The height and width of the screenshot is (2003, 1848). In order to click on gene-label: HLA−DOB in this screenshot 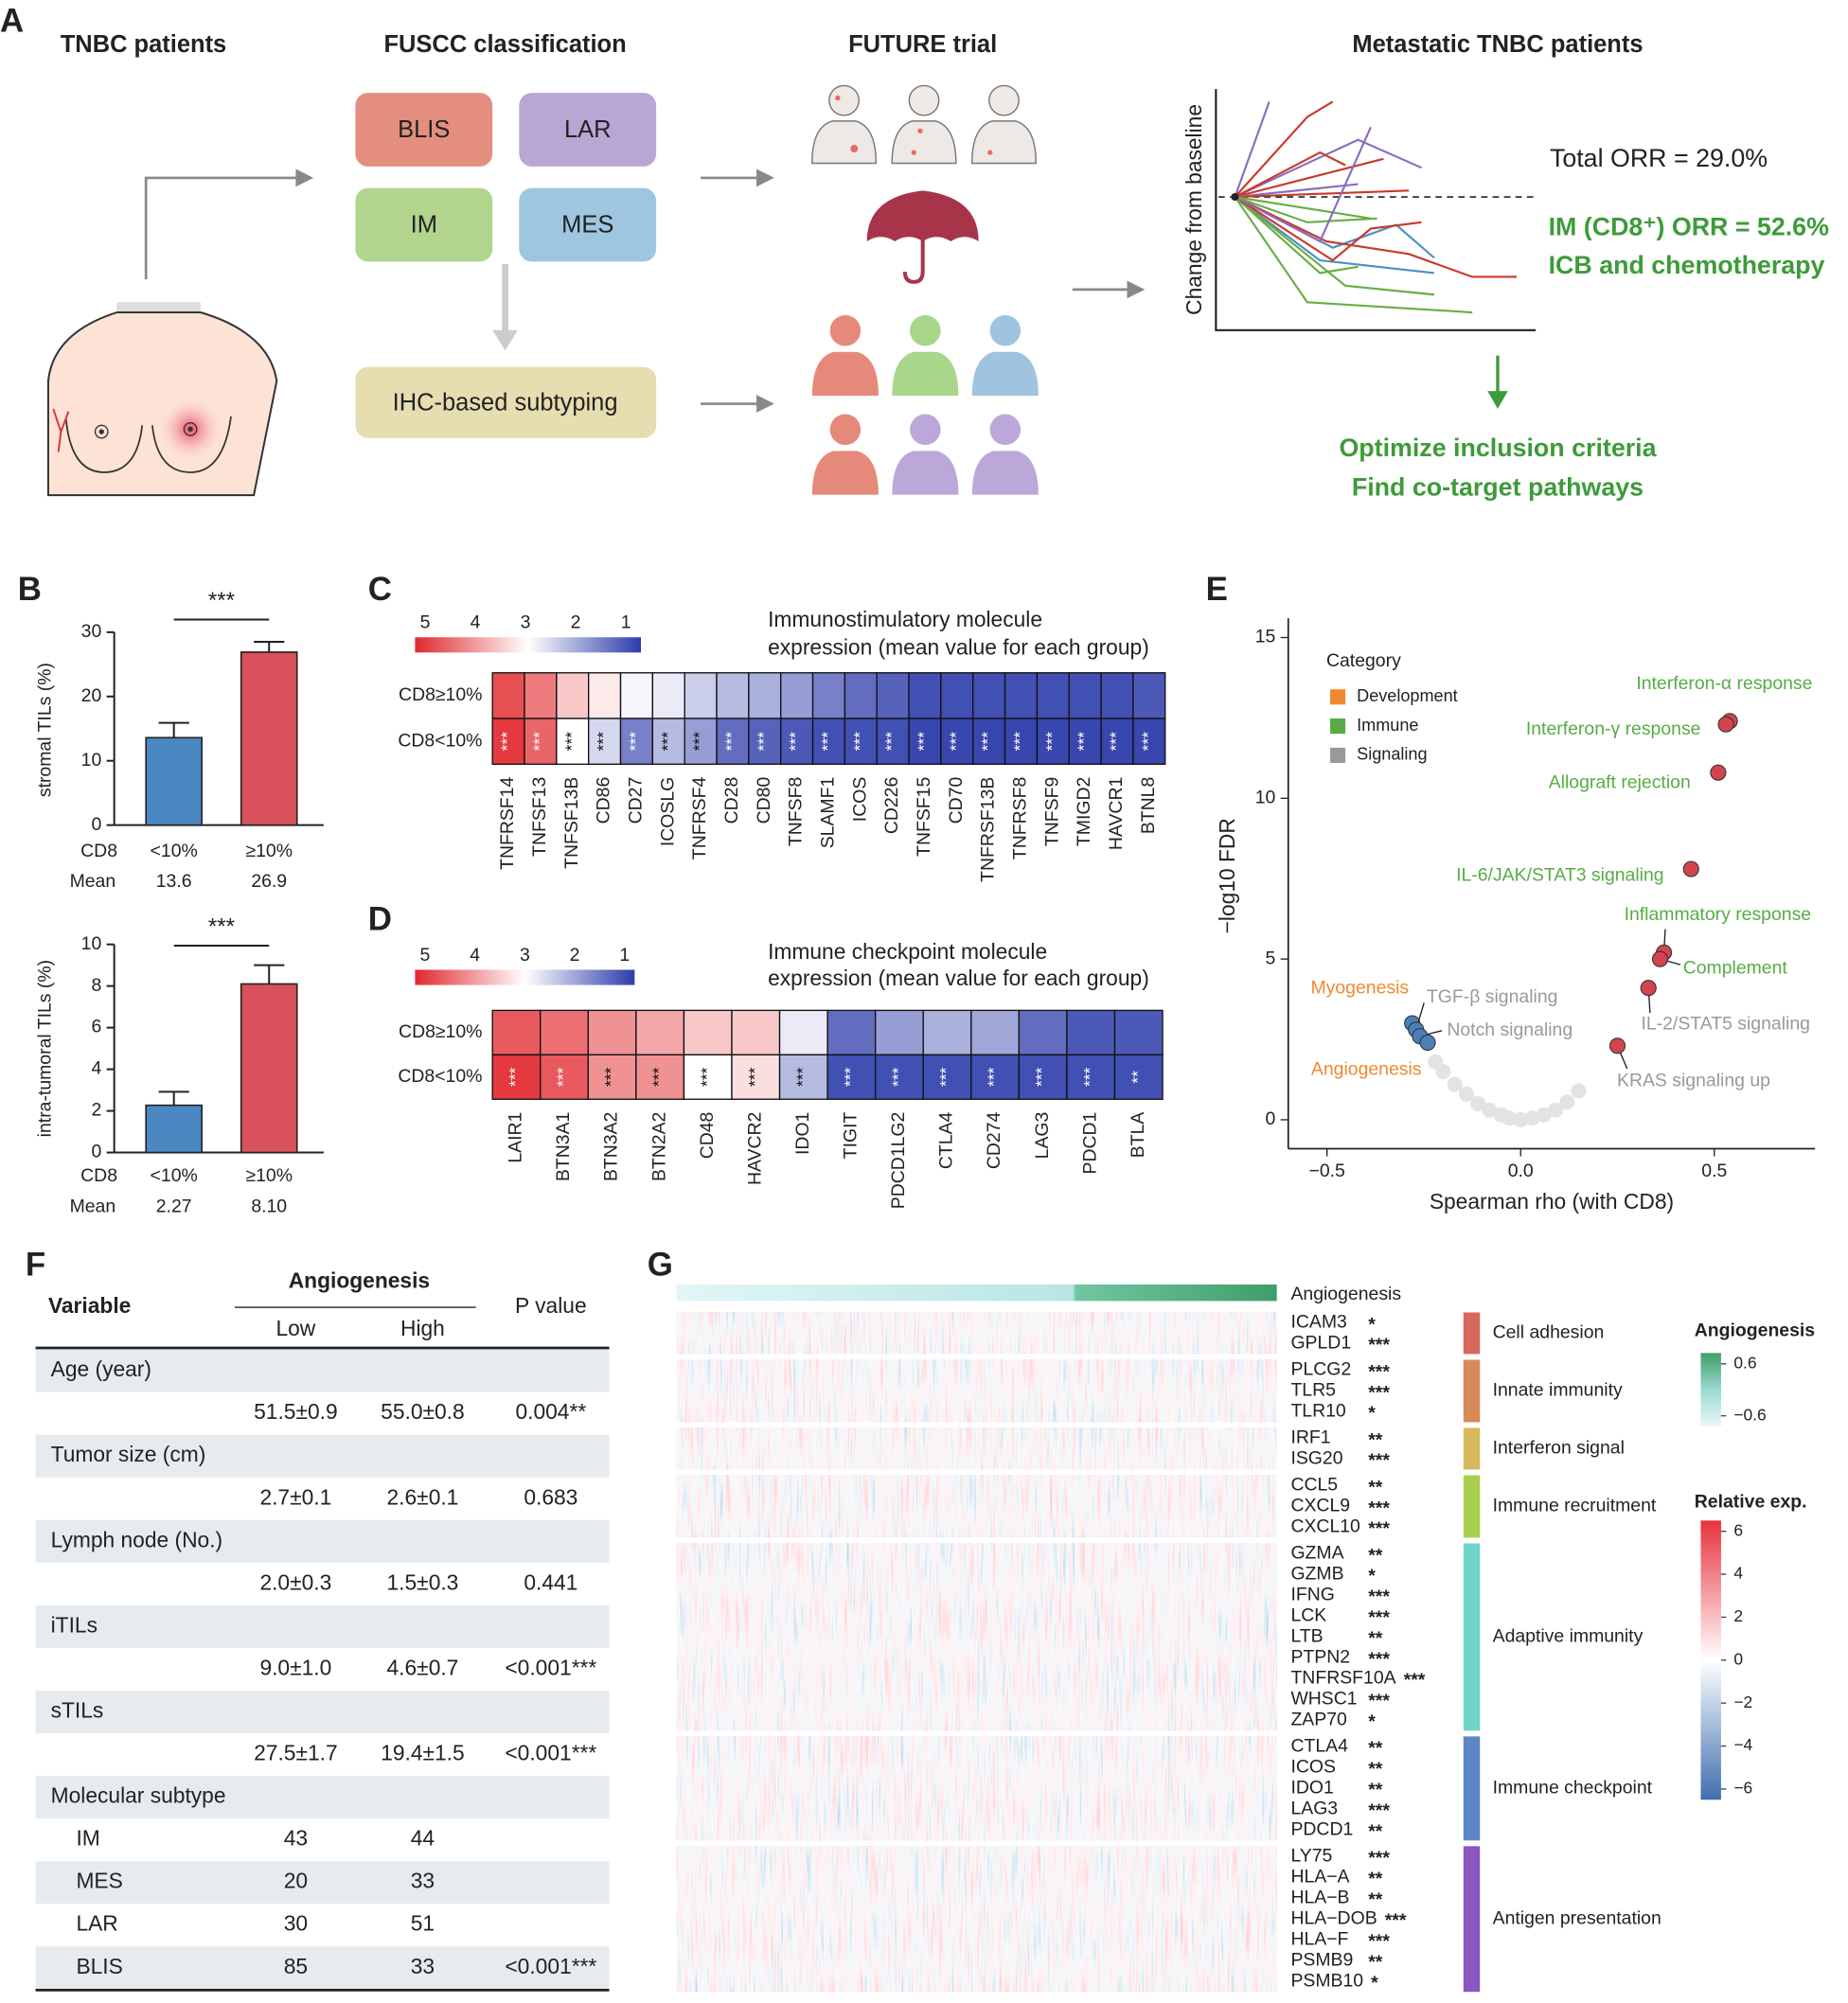, I will do `click(1333, 1917)`.